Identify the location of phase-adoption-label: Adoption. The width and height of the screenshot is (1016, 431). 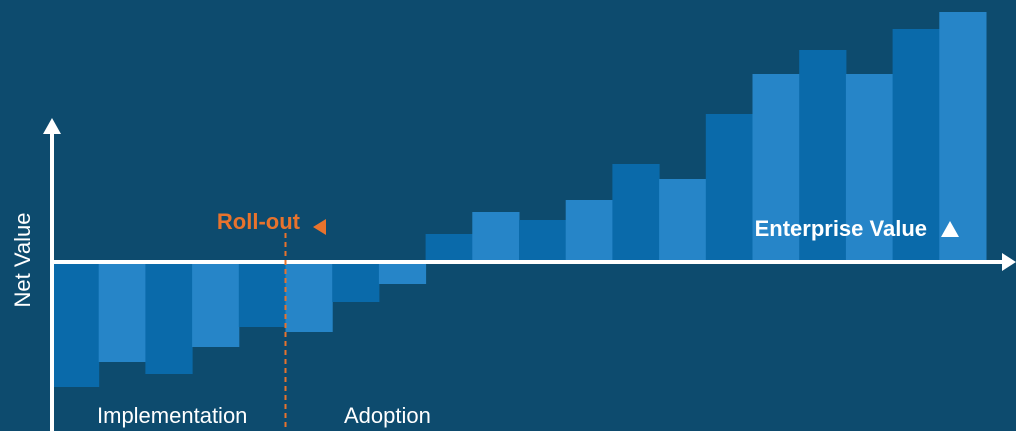
(387, 415).